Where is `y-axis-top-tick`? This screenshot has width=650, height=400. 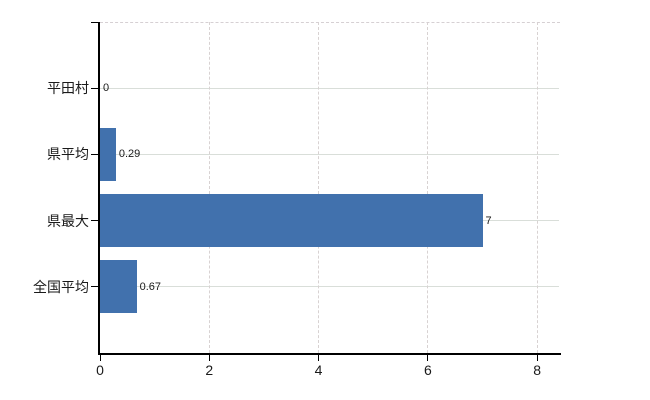
y-axis-top-tick is located at coordinates (94, 22).